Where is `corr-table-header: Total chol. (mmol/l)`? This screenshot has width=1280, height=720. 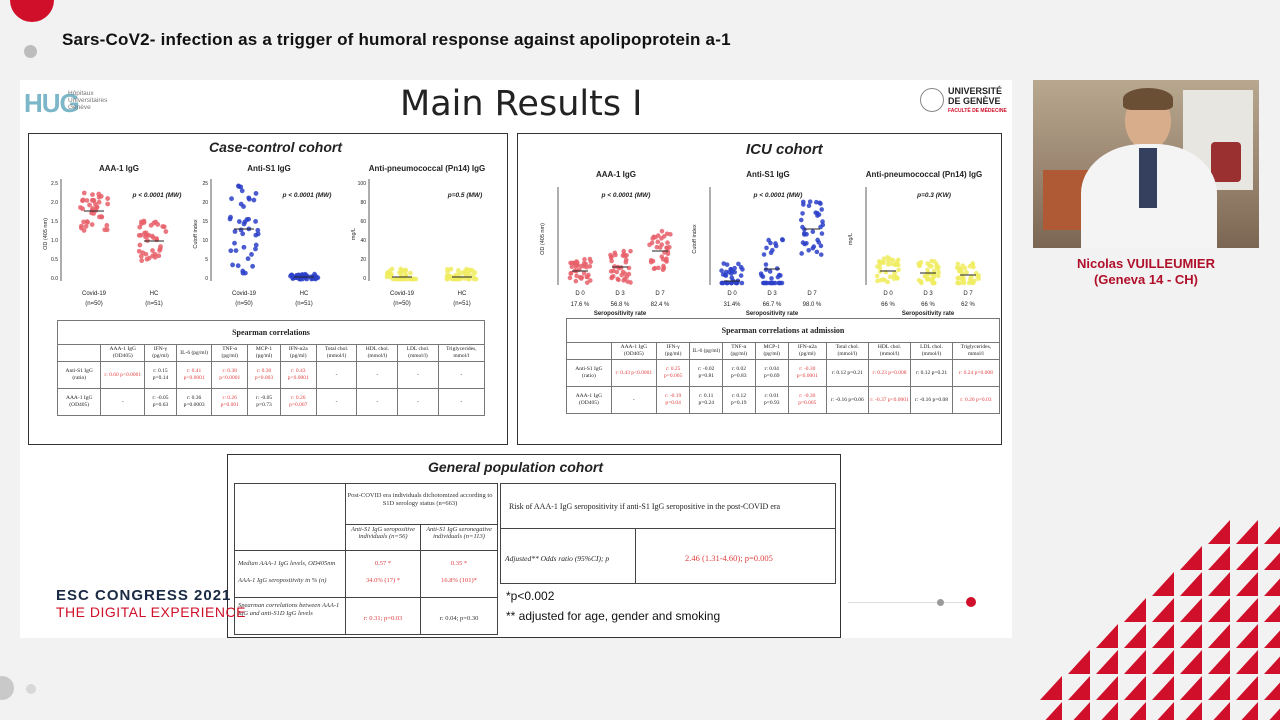 corr-table-header: Total chol. (mmol/l) is located at coordinates (336, 353).